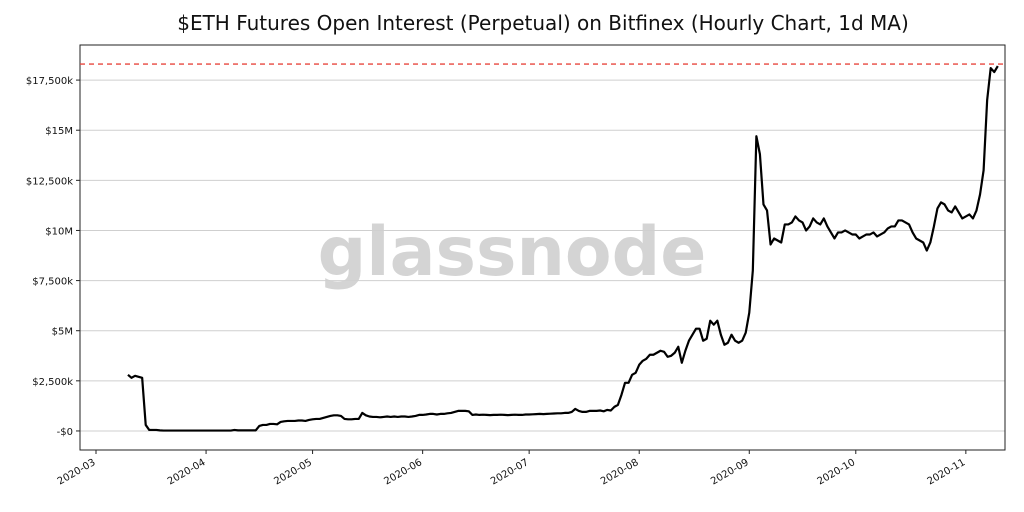 The height and width of the screenshot is (512, 1024). I want to click on y-tick-label: $12,500k, so click(49, 181).